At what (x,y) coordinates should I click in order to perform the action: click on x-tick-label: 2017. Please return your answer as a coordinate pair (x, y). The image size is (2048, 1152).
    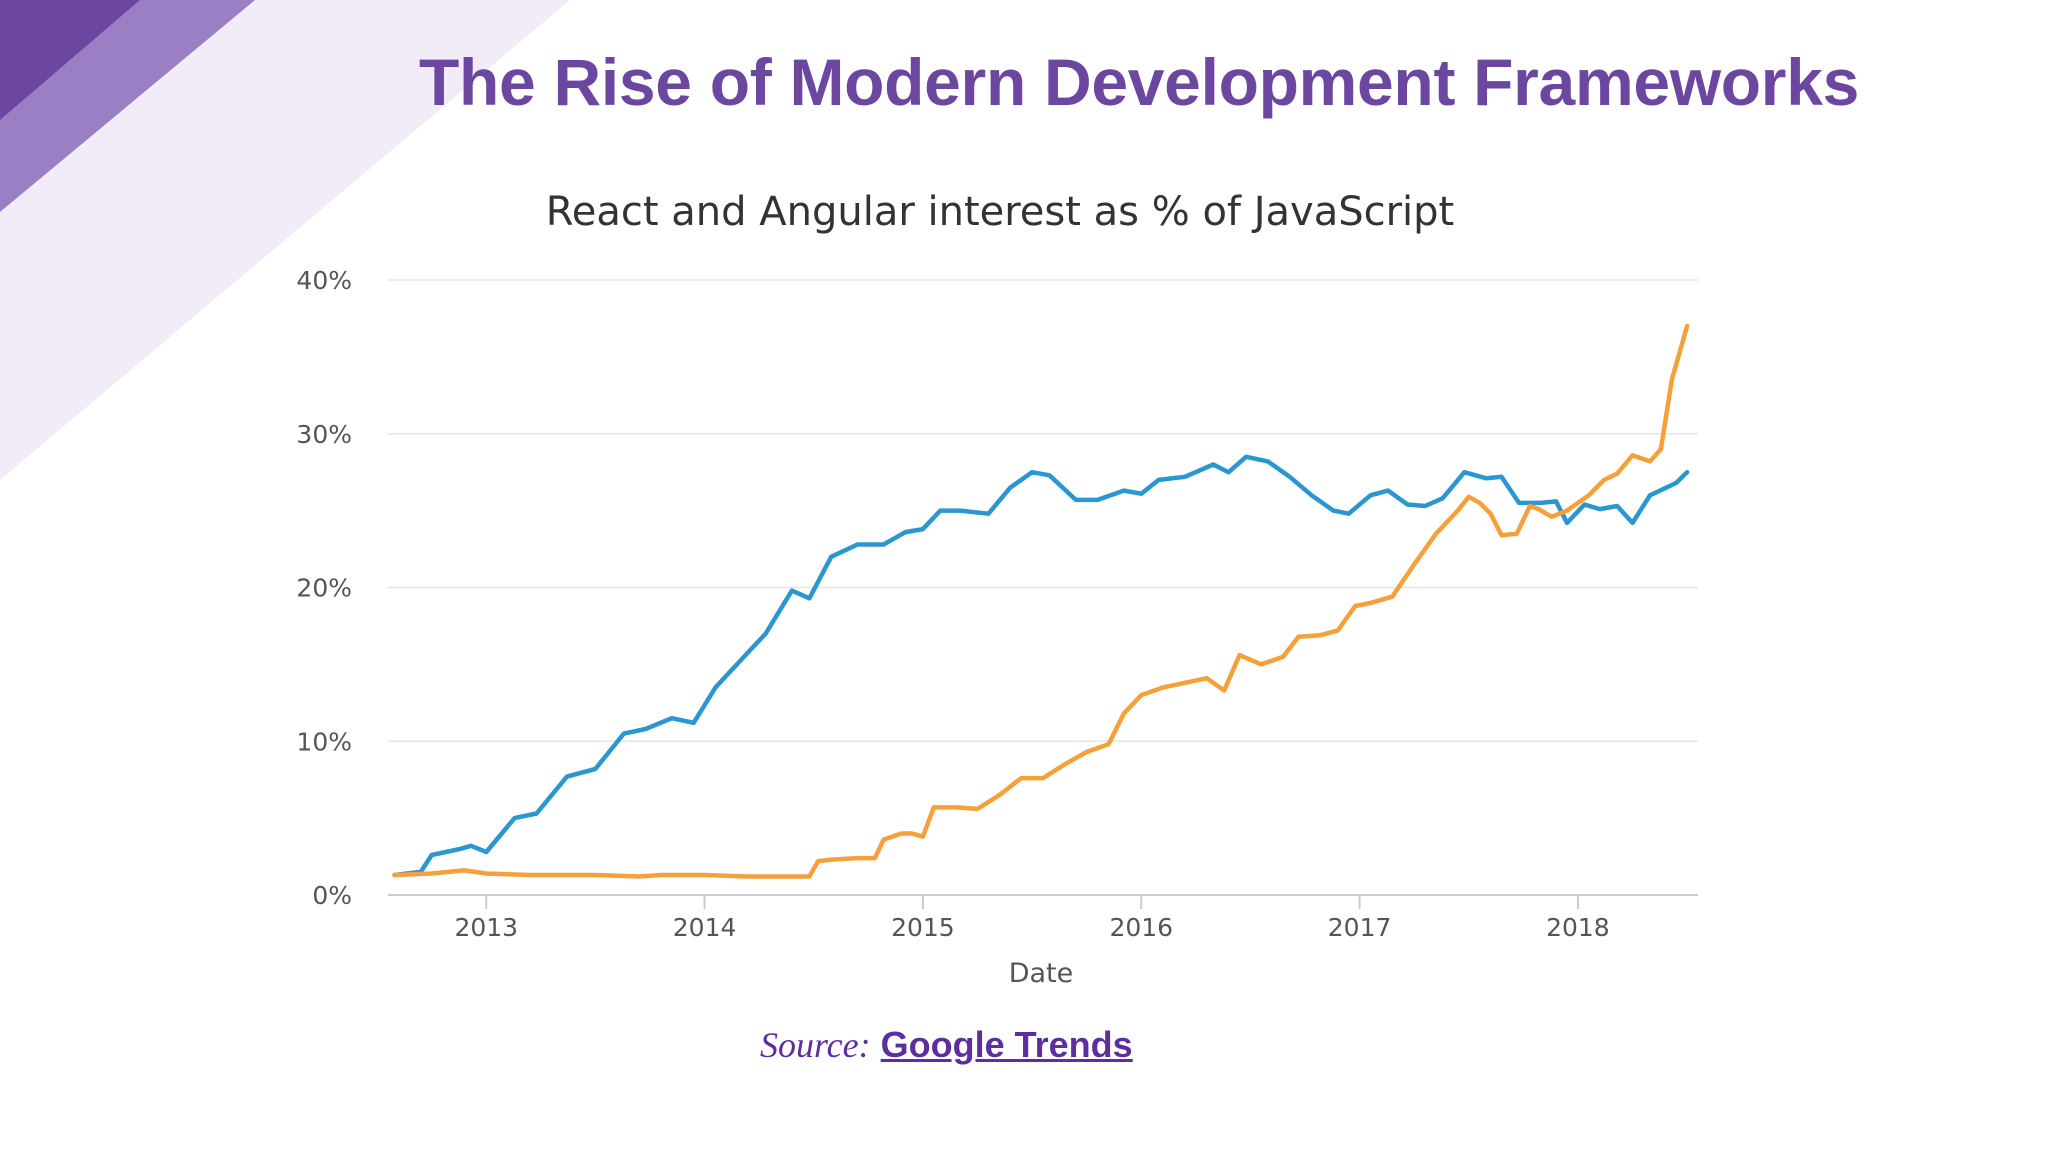
    Looking at the image, I should click on (1360, 927).